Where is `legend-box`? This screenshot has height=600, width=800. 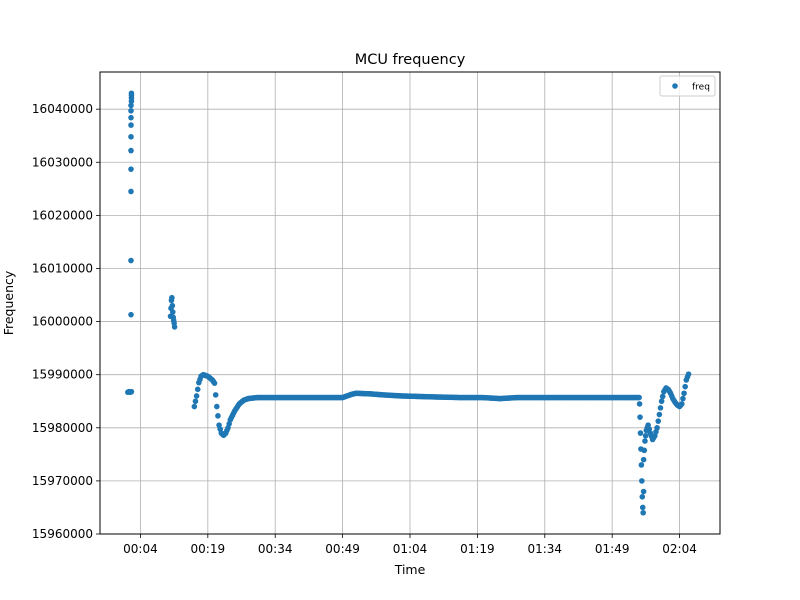
legend-box is located at coordinates (687, 86).